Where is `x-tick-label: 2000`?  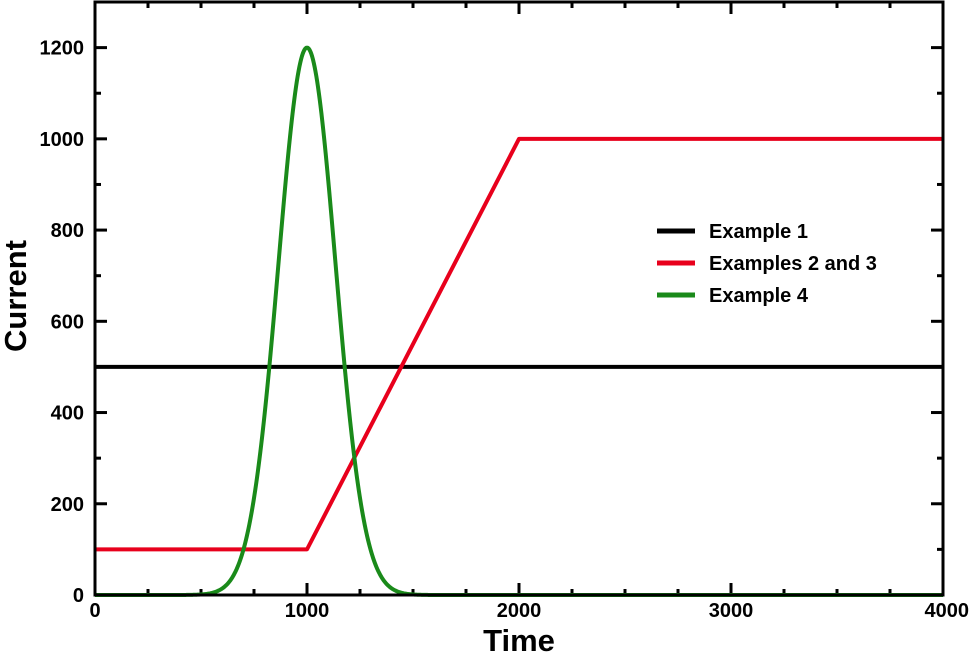 x-tick-label: 2000 is located at coordinates (519, 611).